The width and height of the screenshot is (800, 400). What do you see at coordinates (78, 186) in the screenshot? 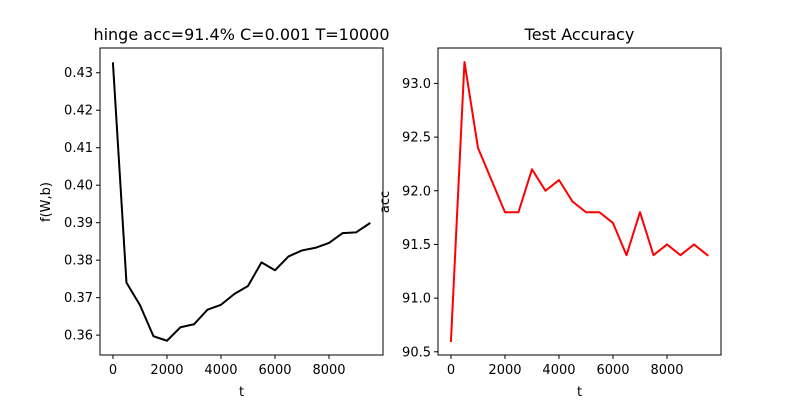
I see `loss-y-tick-label: 0.40` at bounding box center [78, 186].